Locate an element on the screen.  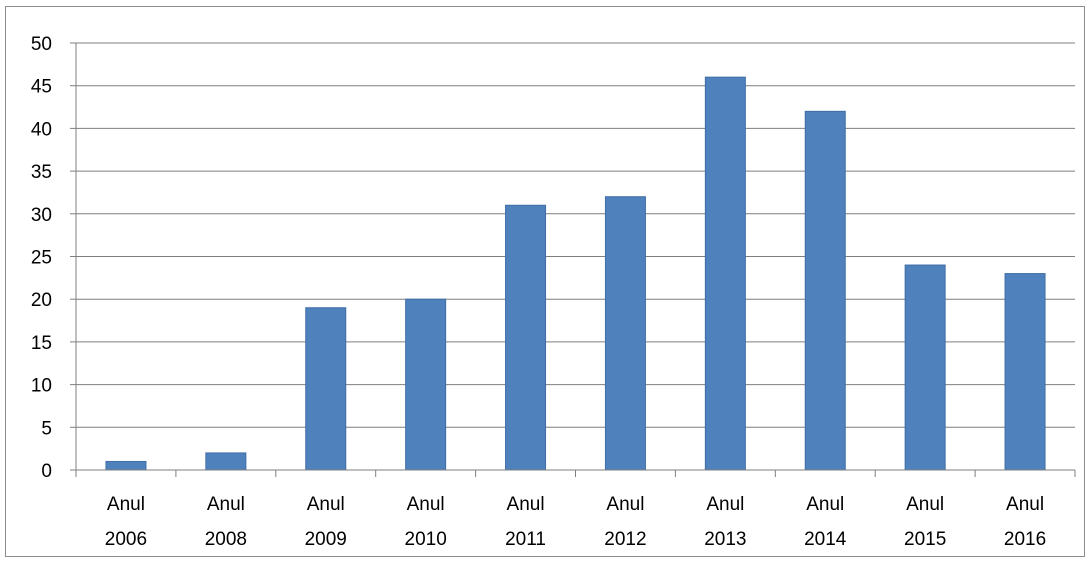
x-tick-label: 2009 is located at coordinates (326, 539).